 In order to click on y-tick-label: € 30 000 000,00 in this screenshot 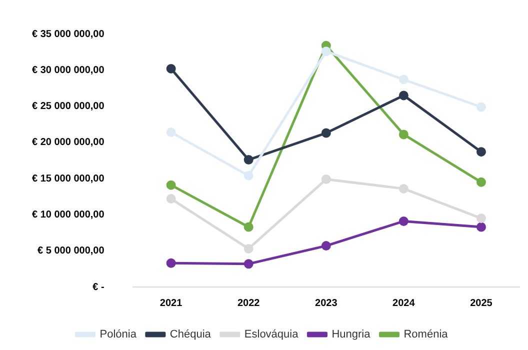, I will do `click(68, 70)`.